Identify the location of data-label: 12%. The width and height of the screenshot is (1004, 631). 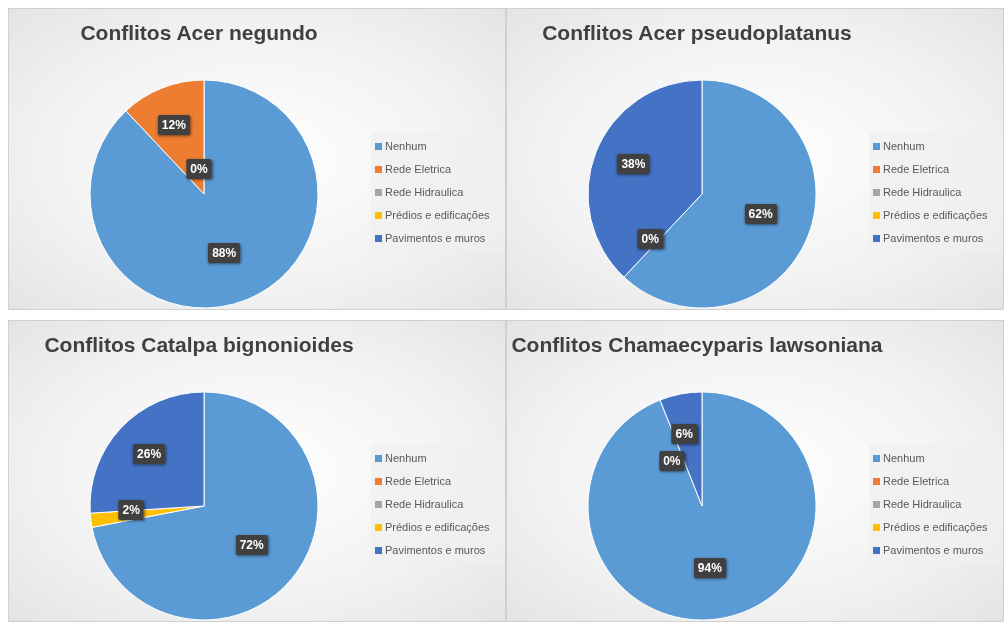
(173, 125).